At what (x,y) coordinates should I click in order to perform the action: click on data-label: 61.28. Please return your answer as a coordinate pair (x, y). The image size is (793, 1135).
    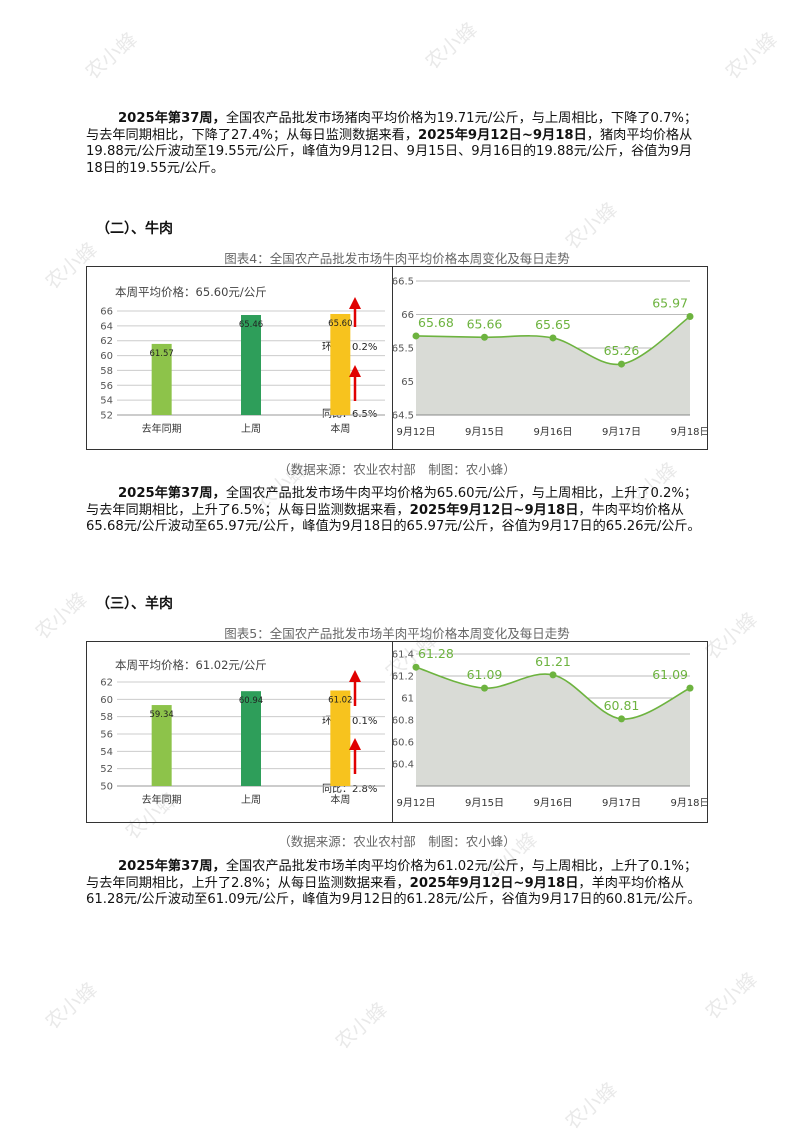
    Looking at the image, I should click on (436, 653).